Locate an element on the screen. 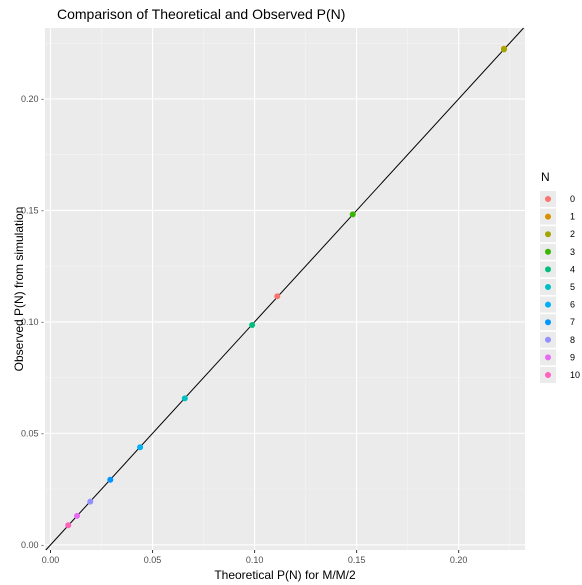 The height and width of the screenshot is (585, 582). legend-label: 5 is located at coordinates (572, 287).